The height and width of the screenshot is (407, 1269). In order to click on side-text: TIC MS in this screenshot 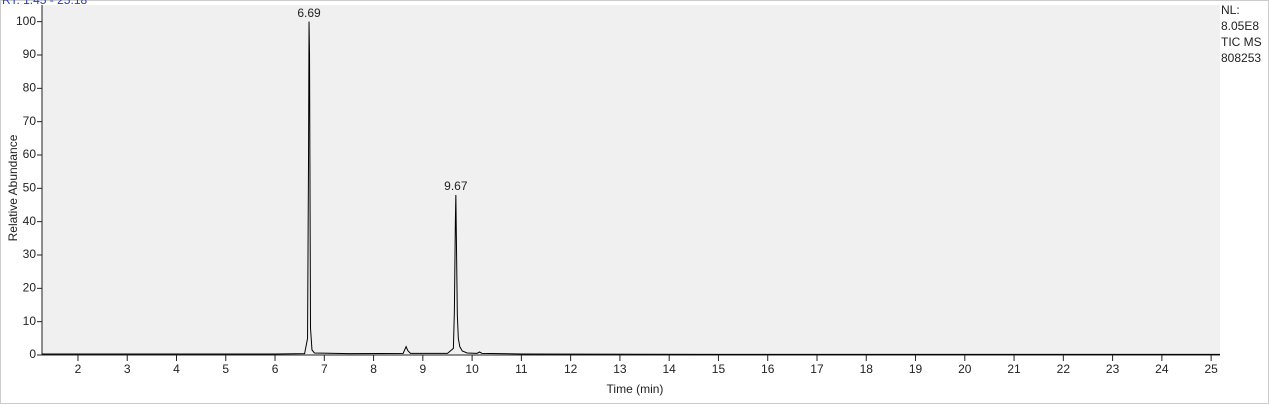, I will do `click(1241, 42)`.